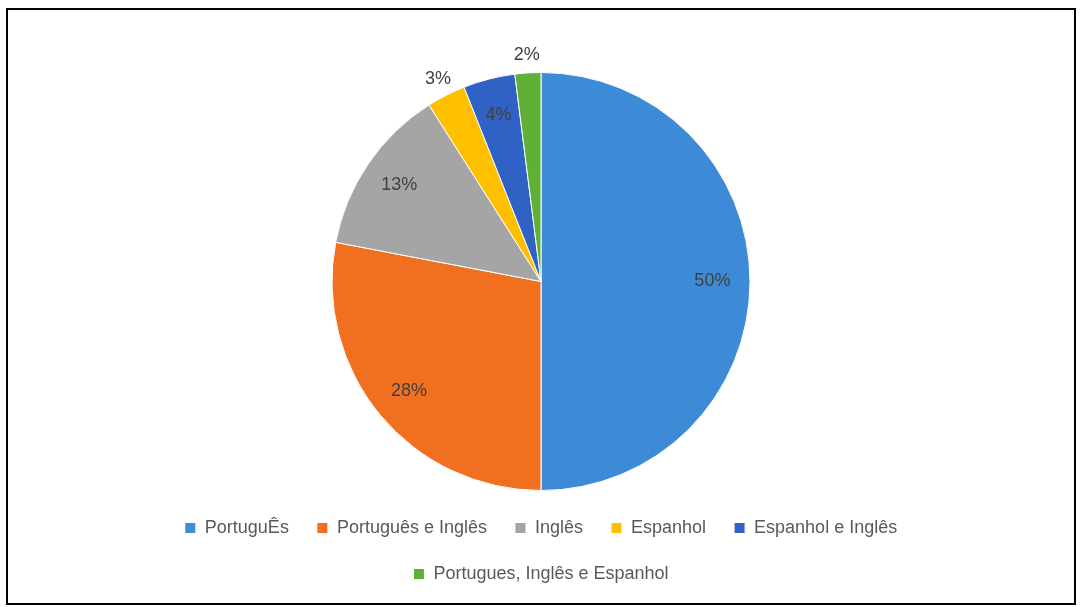 This screenshot has width=1082, height=607. What do you see at coordinates (669, 526) in the screenshot?
I see `legend-label: Espanhol` at bounding box center [669, 526].